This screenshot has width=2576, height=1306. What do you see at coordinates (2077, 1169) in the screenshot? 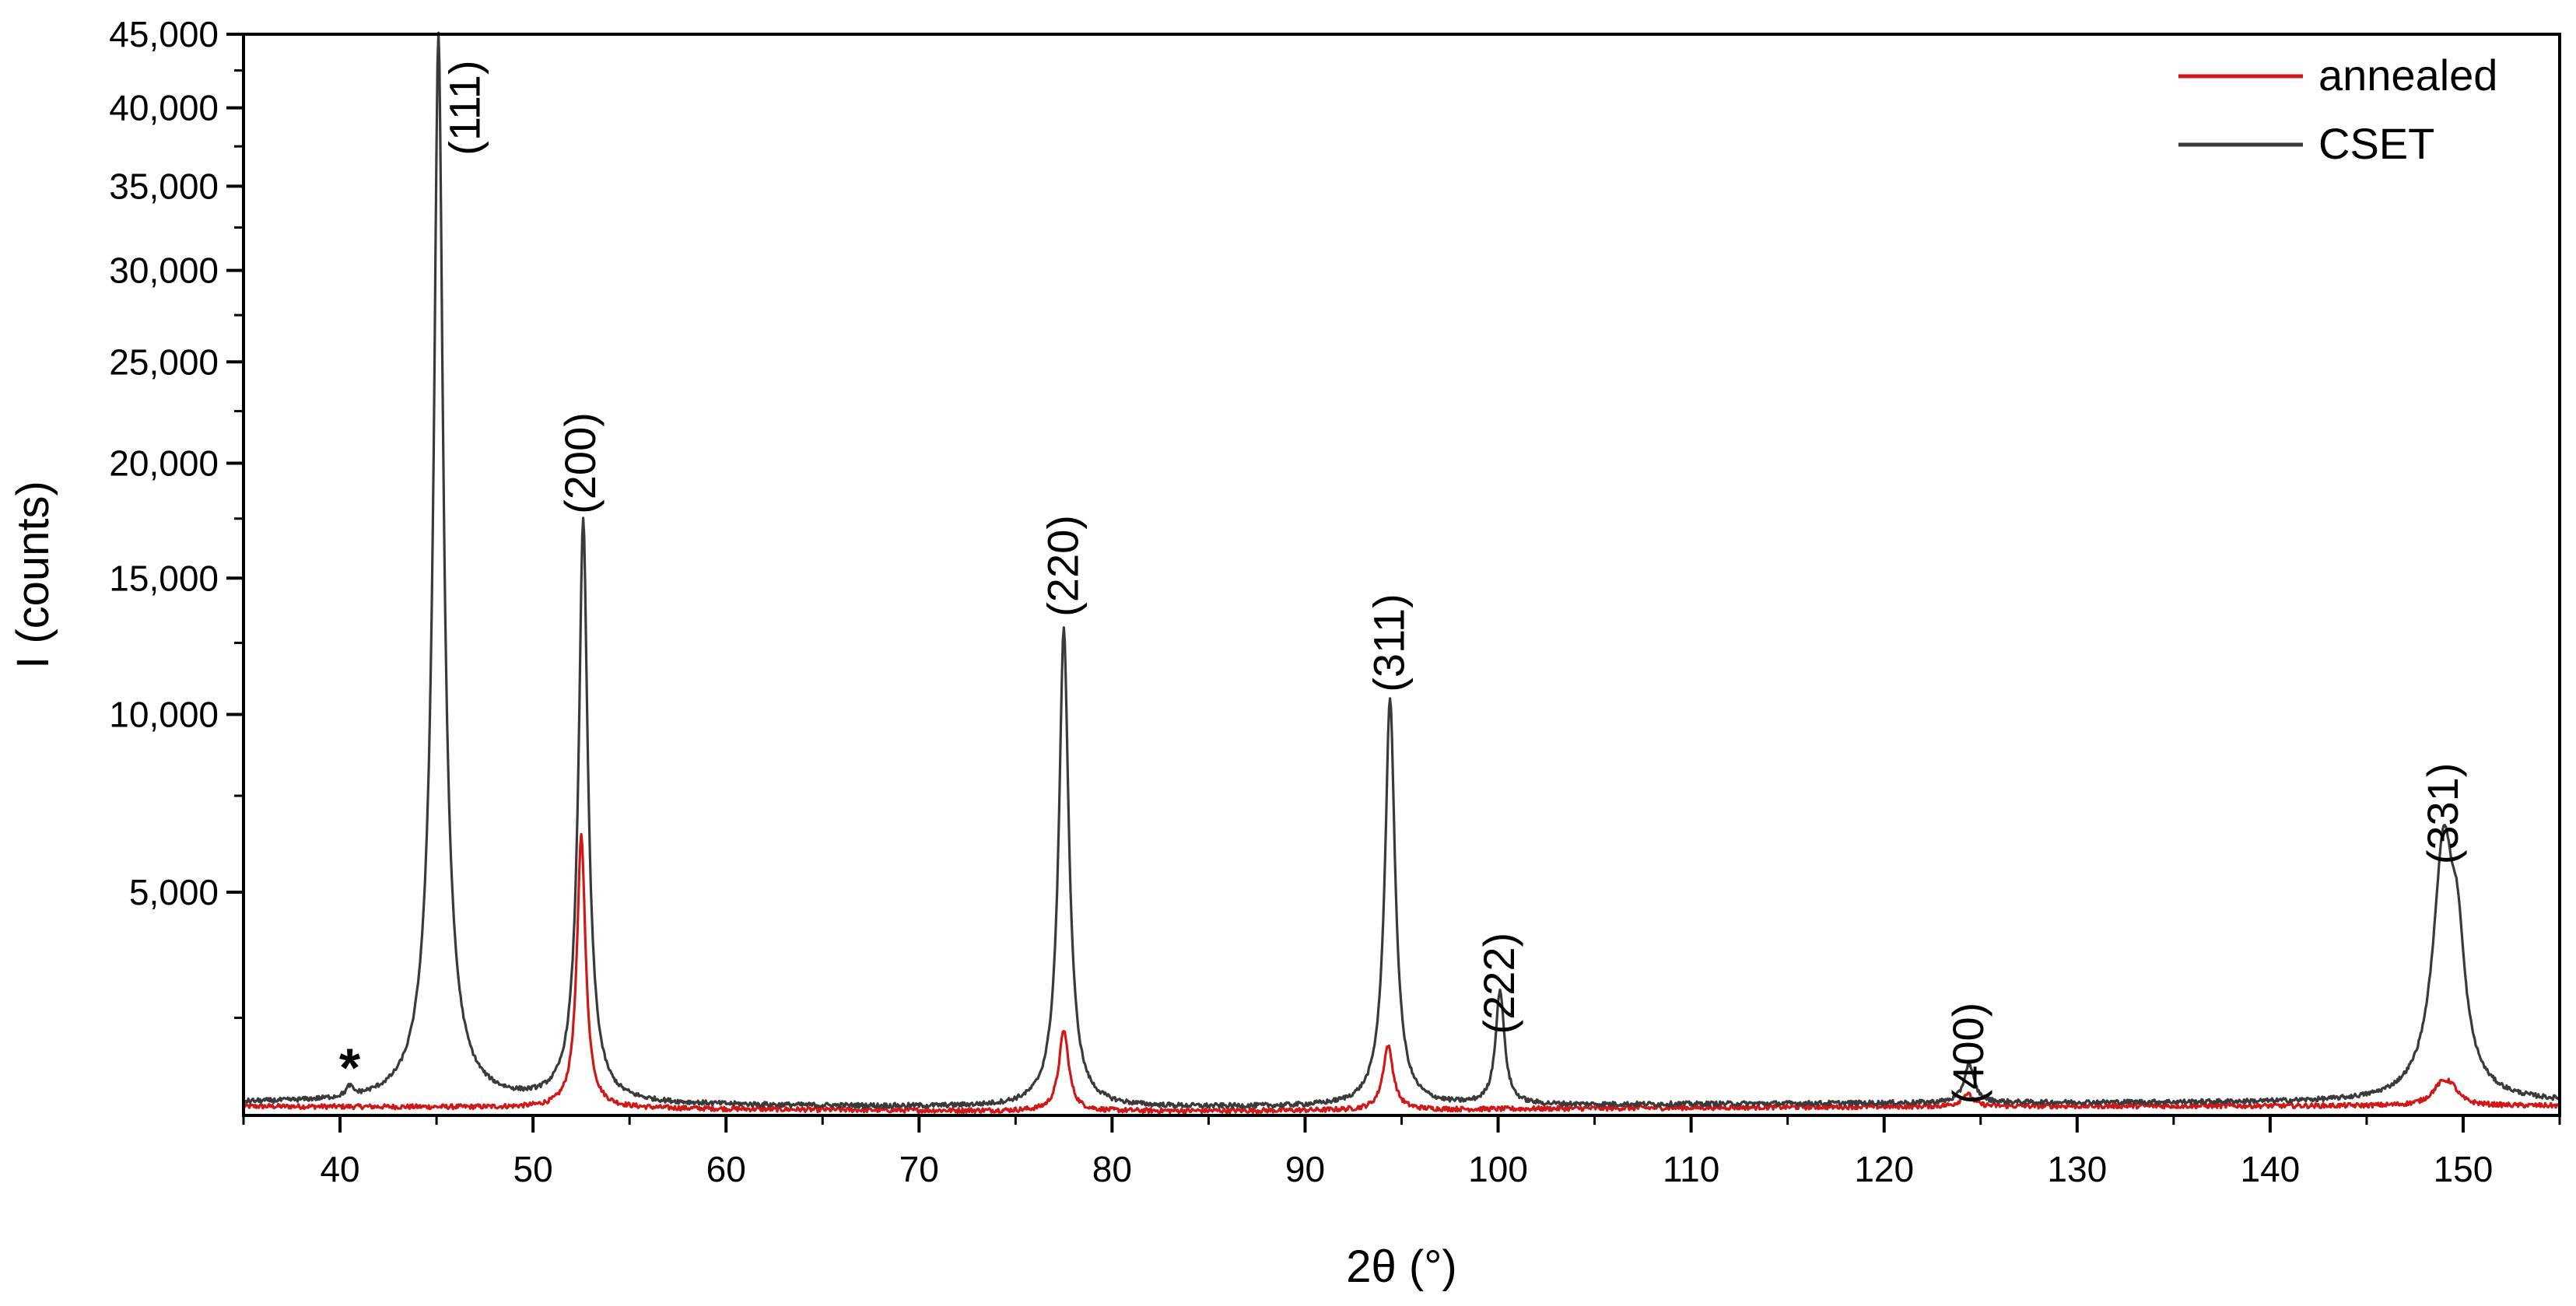
I see `x-tick-label: 130` at bounding box center [2077, 1169].